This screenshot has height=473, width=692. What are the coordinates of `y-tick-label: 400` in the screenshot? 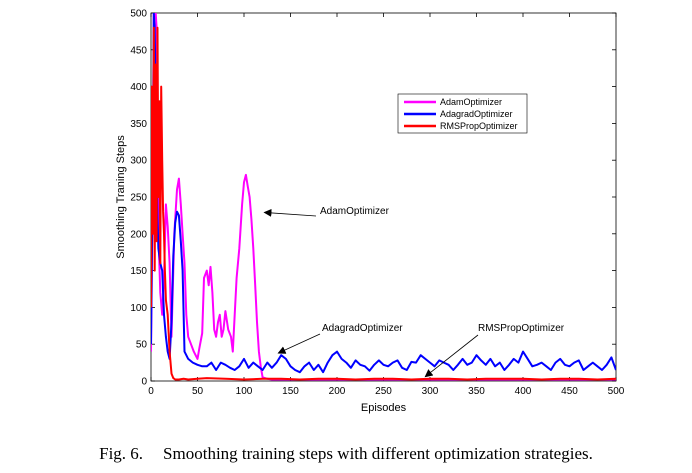 It's located at (138, 87).